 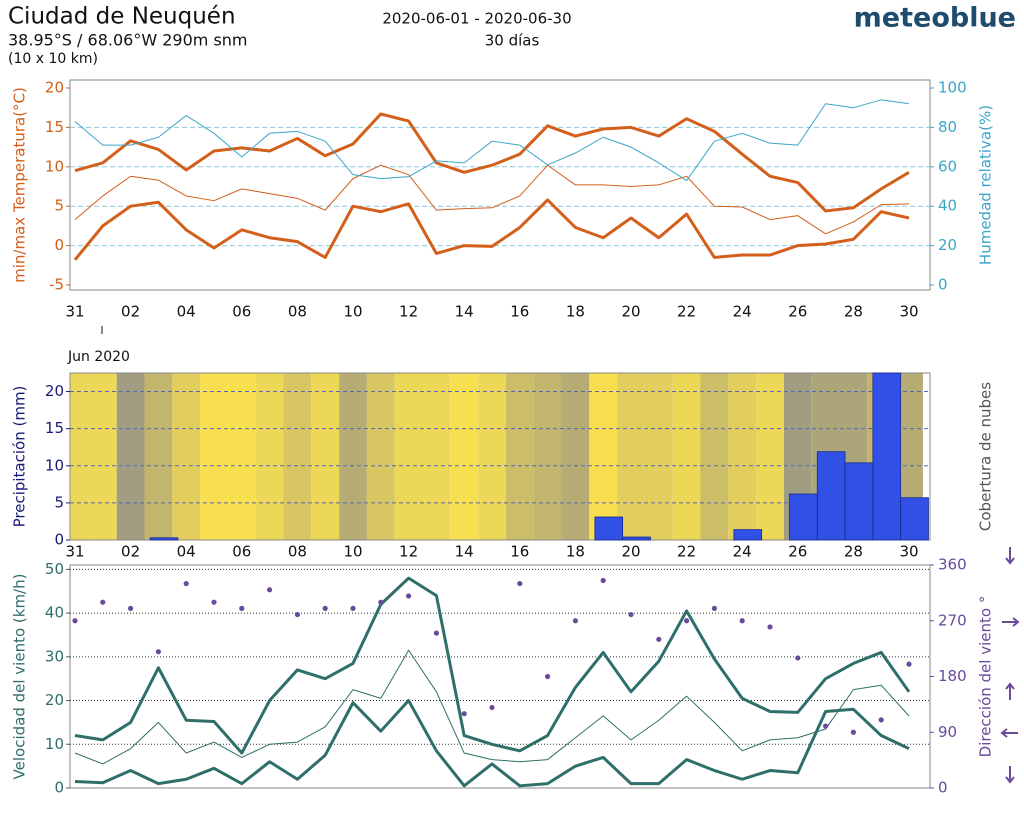 What do you see at coordinates (986, 185) in the screenshot?
I see `y2-axis-label: Humedad relativa(%)` at bounding box center [986, 185].